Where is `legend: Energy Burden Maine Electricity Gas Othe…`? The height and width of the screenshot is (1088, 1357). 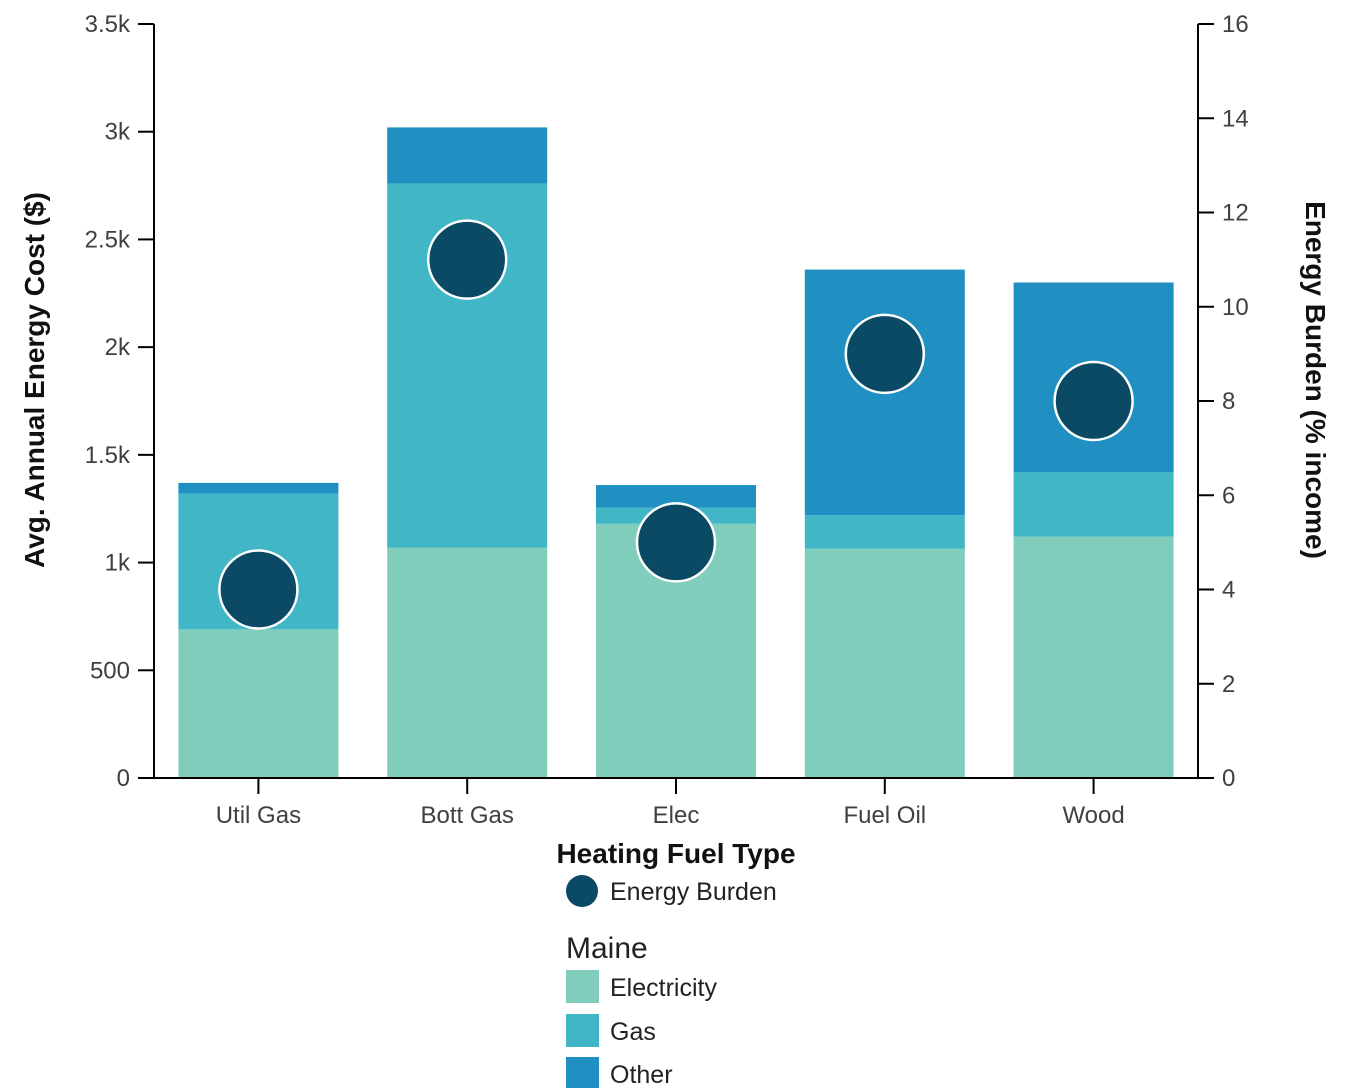 legend: Energy Burden Maine Electricity Gas Othe… is located at coordinates (671, 981).